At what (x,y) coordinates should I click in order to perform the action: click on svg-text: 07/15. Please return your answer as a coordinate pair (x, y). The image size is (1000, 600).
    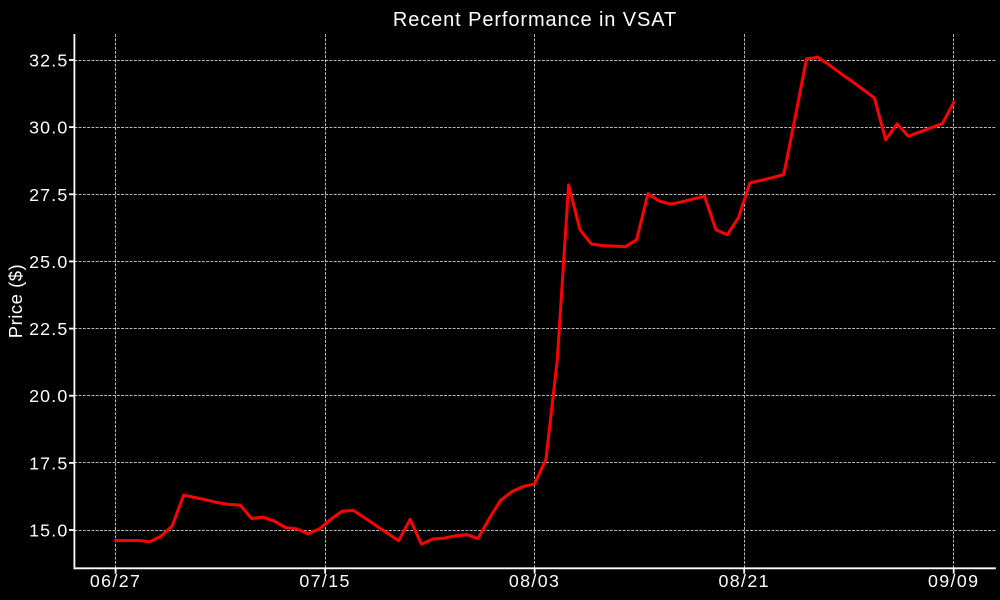
    Looking at the image, I should click on (325, 581).